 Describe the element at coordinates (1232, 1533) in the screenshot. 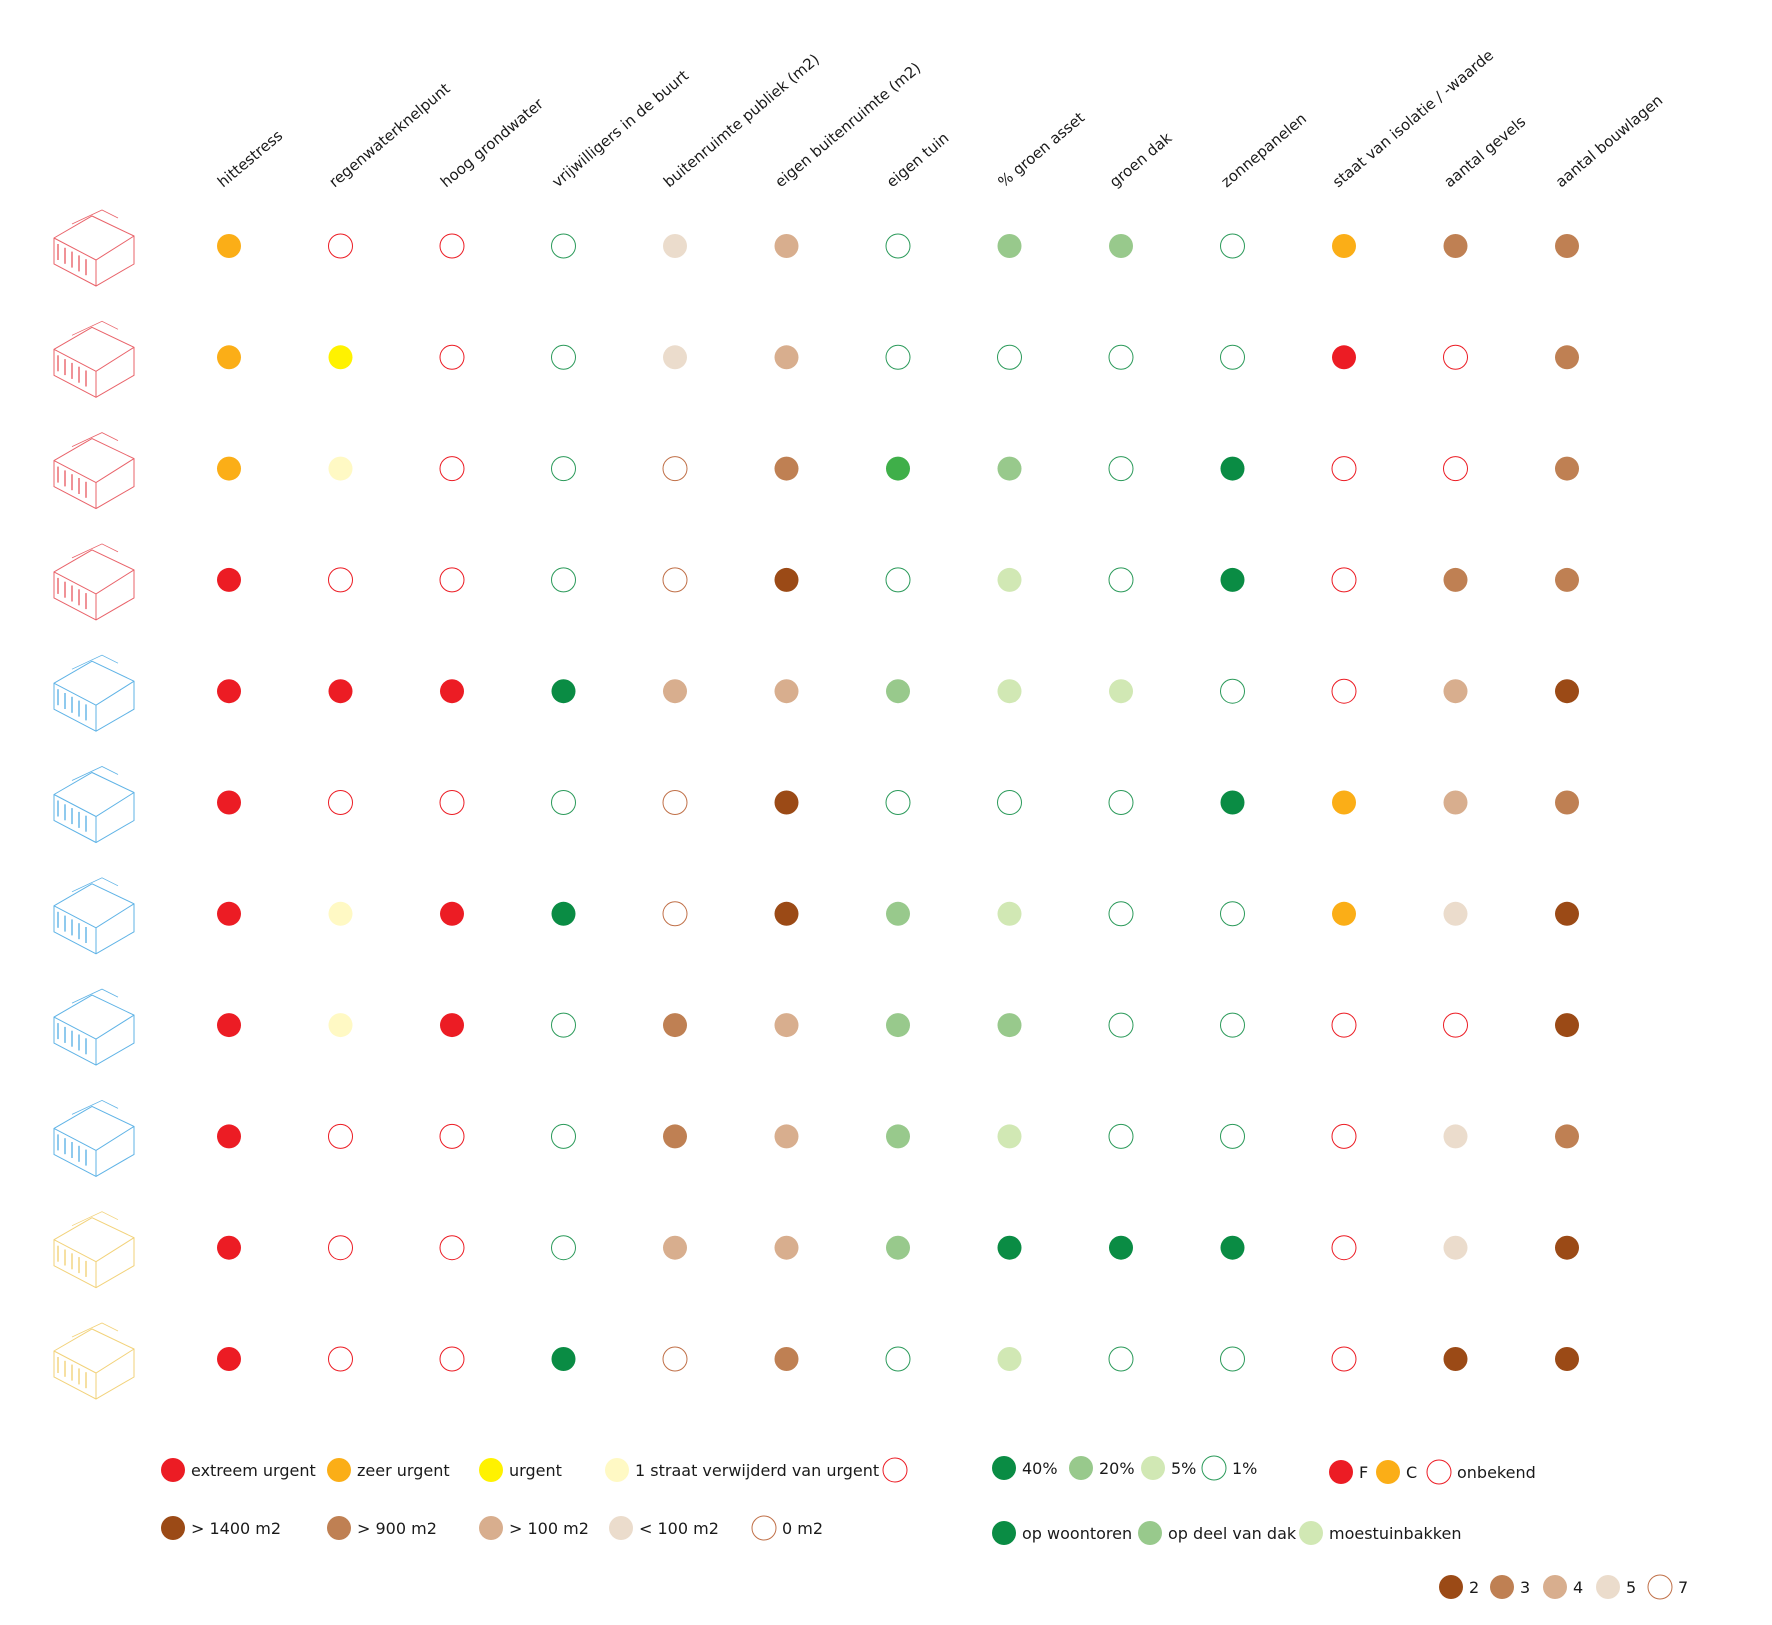

I see `legend-label: op deel van dak` at that location.